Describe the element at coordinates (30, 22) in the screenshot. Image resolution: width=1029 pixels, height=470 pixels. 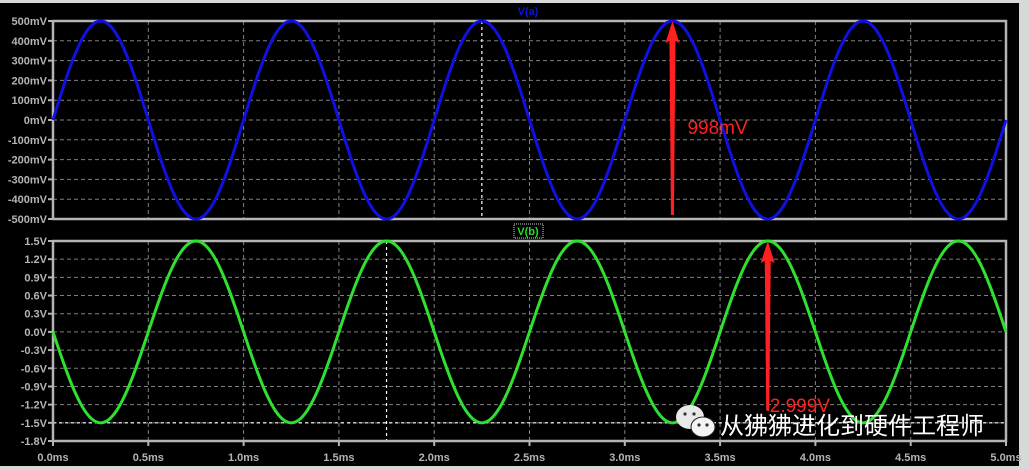
I see `y-tick-label: 500mV` at that location.